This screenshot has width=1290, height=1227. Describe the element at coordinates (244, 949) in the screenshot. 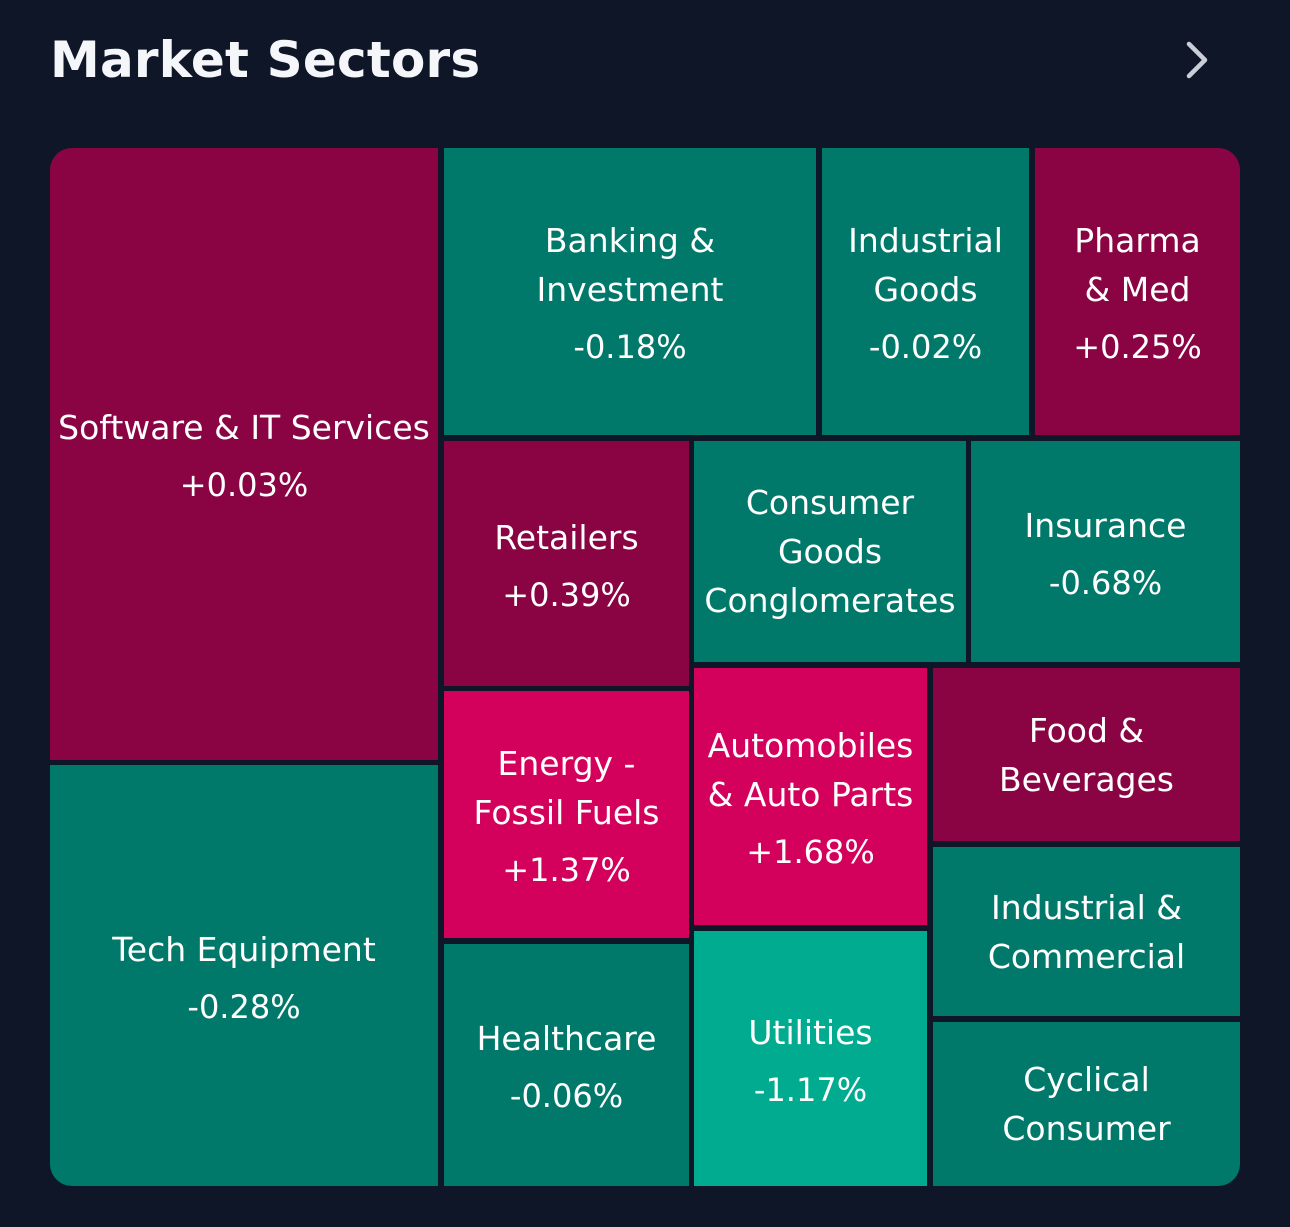

I see `sector-name: Tech Equipment` at that location.